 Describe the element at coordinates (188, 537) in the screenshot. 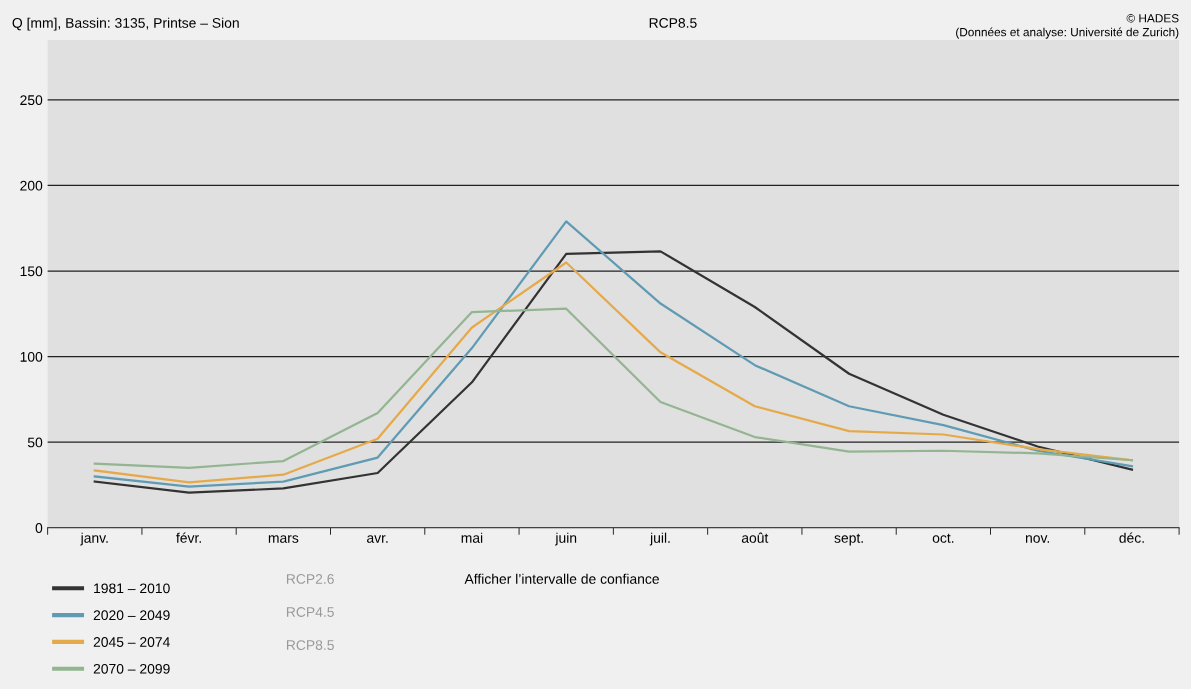

I see `x-tick-label: févr.` at that location.